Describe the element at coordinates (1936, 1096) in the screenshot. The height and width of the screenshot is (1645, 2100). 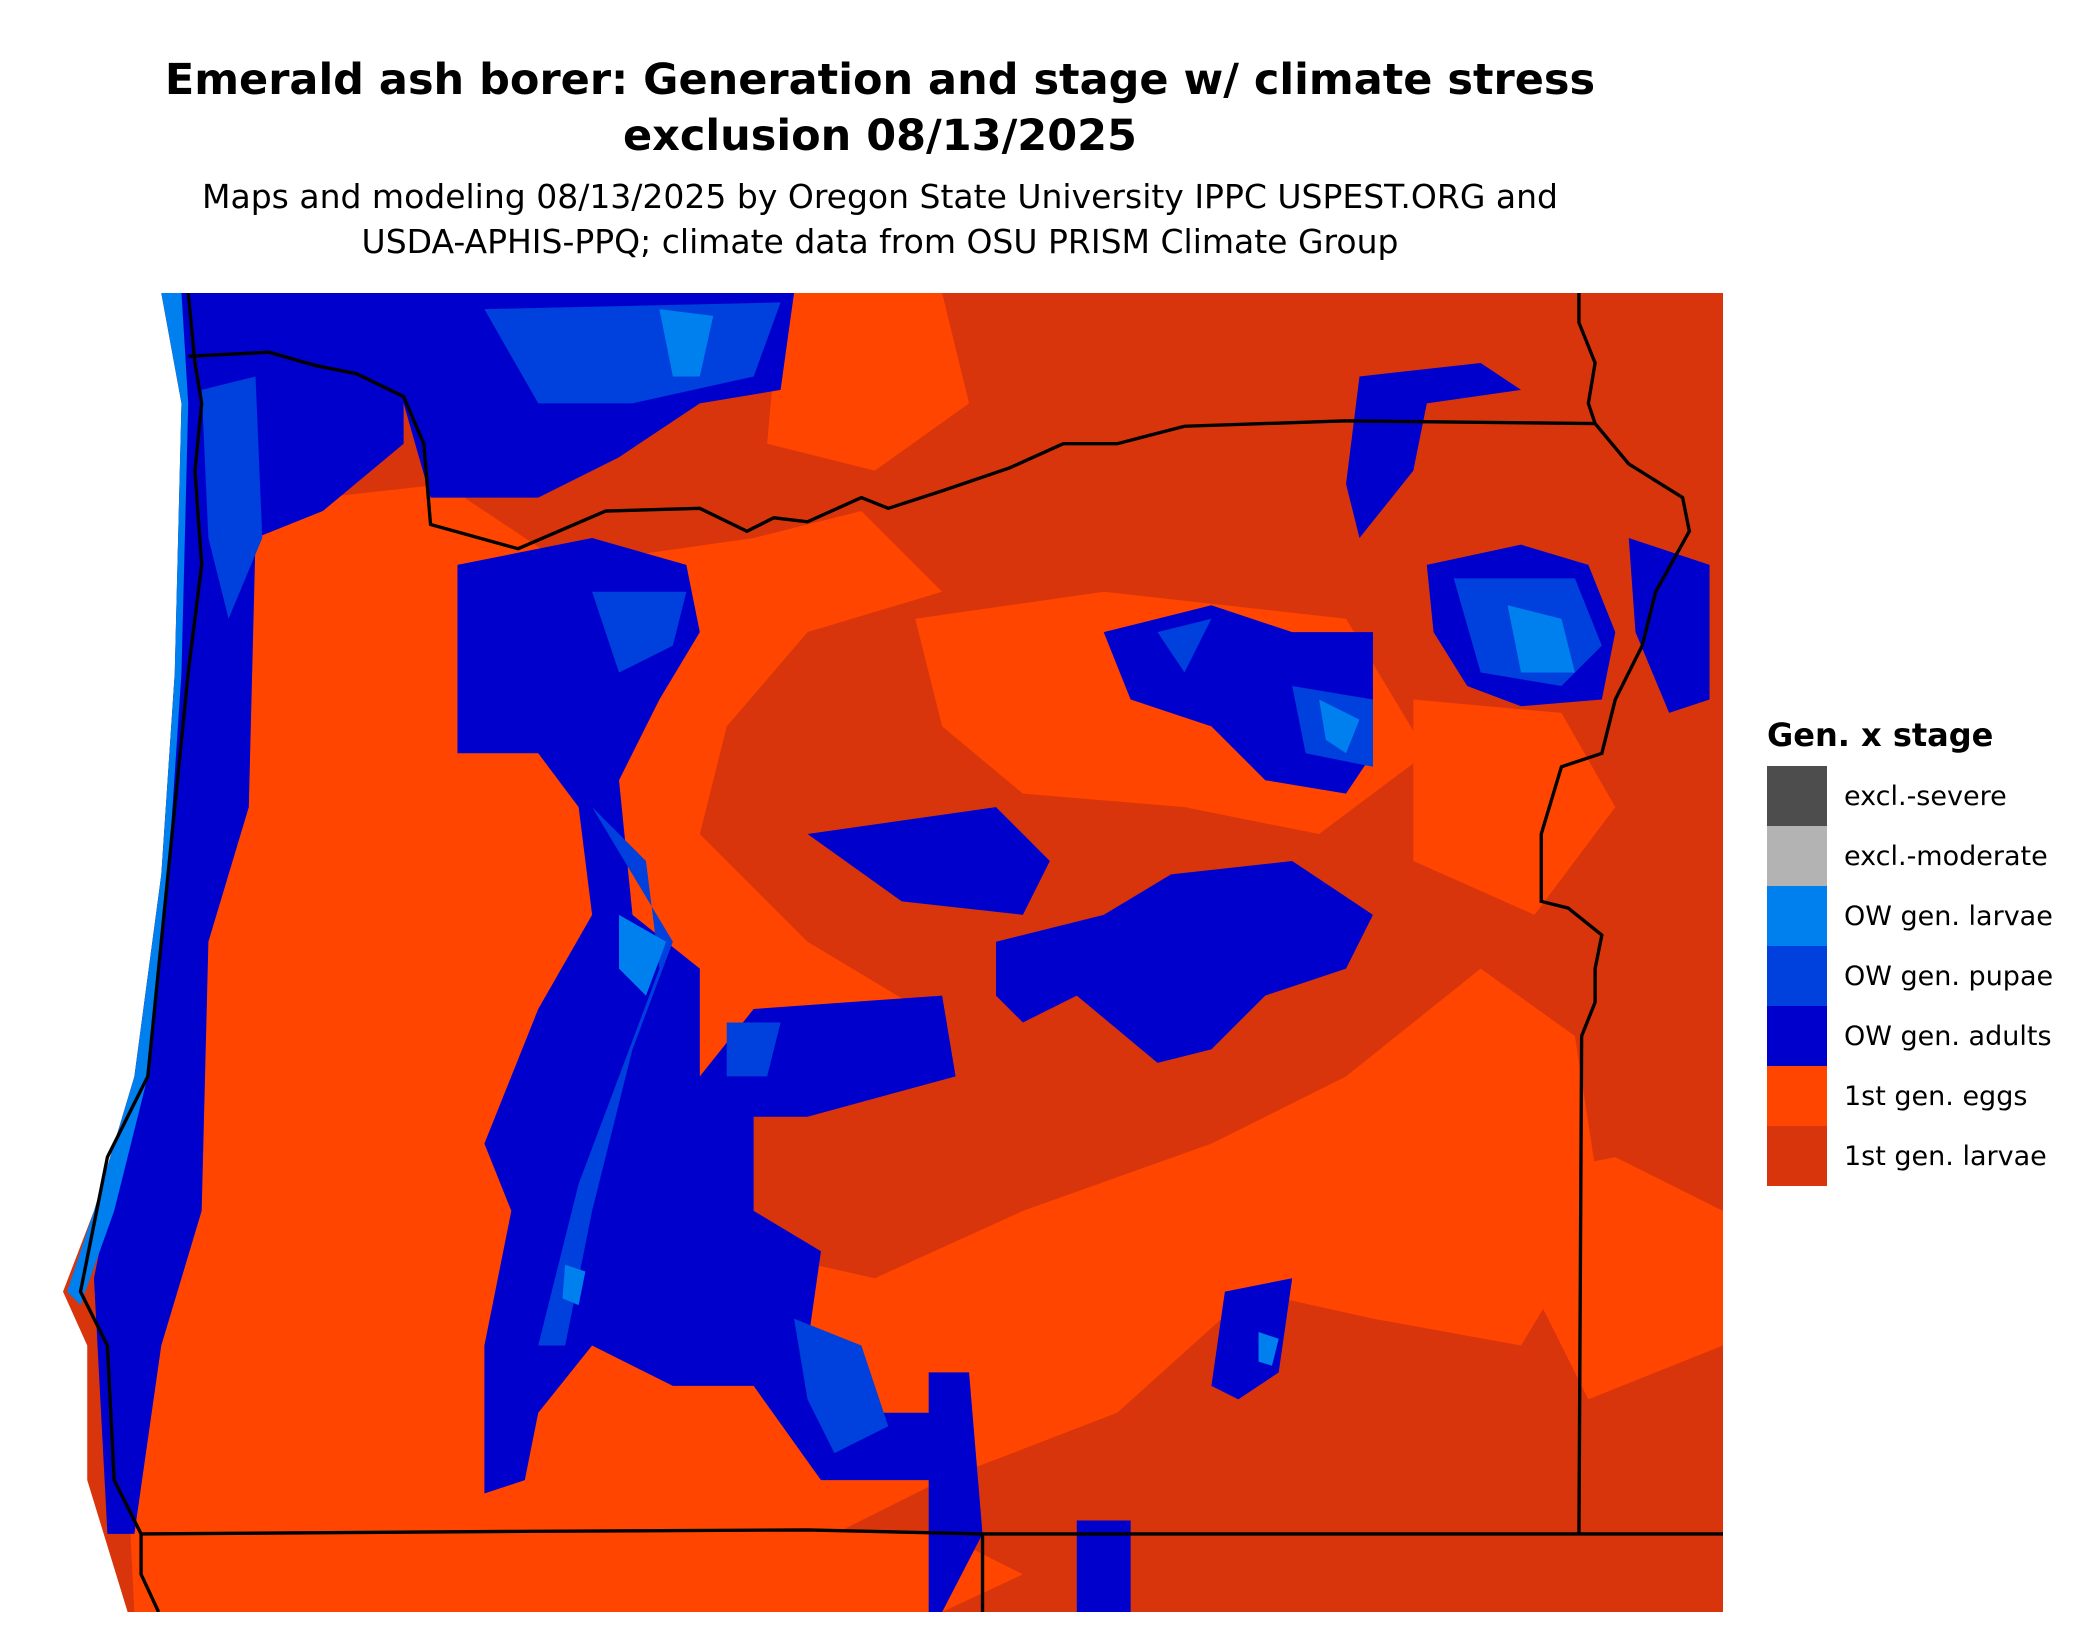
I see `legend-label: 1st gen. eggs` at that location.